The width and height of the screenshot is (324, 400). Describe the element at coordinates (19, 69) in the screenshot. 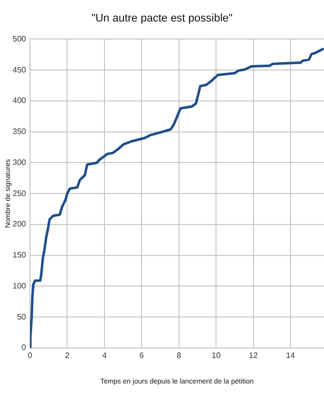

I see `y-tick-label: 450` at that location.